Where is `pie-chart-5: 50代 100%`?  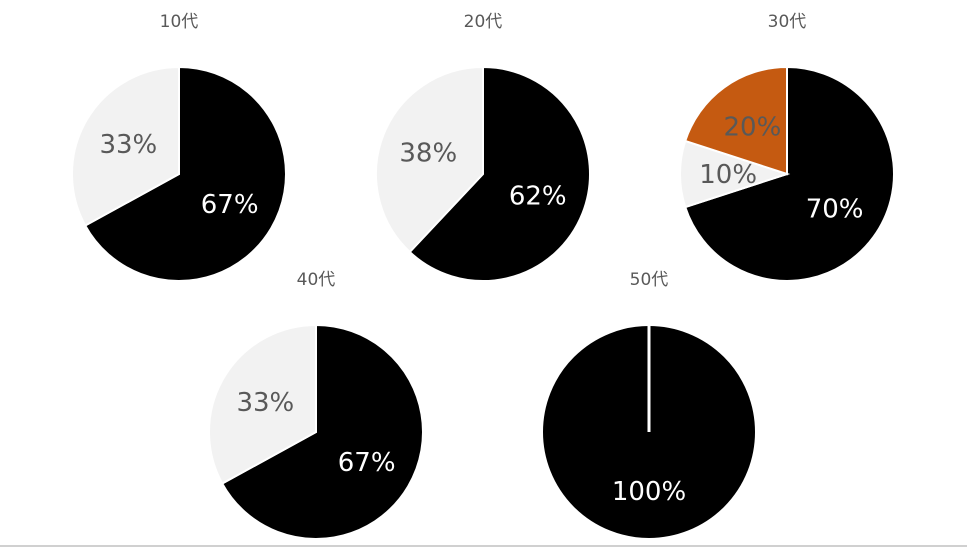
pie-chart-5: 50代 100% is located at coordinates (649, 405).